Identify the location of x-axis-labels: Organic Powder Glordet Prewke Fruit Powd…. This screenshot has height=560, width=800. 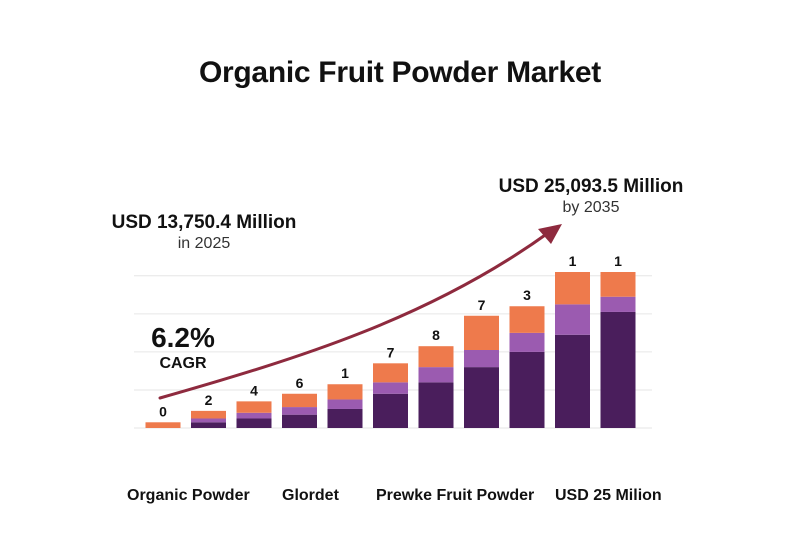
(400, 499).